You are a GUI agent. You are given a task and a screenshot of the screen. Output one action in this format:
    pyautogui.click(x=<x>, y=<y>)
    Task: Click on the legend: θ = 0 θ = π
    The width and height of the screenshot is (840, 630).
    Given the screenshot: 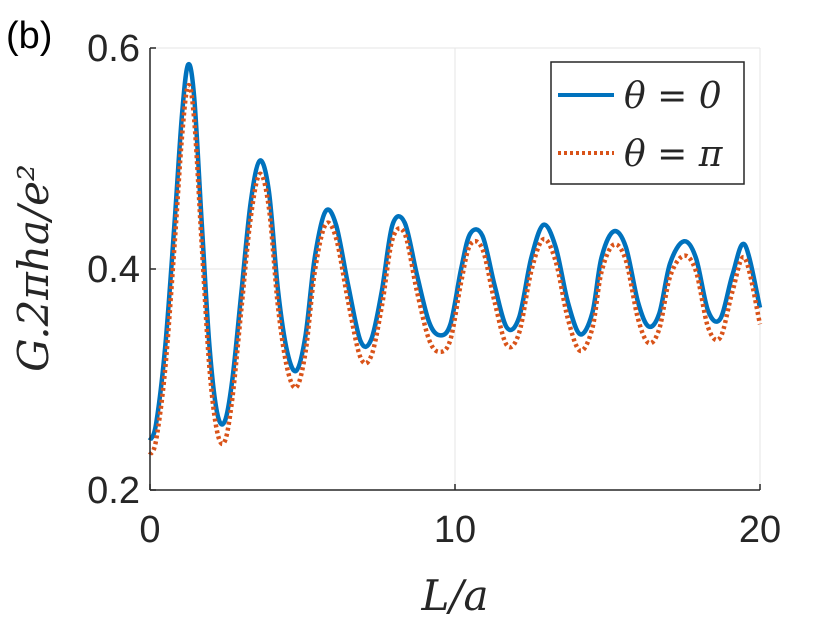 What is the action you would take?
    pyautogui.click(x=647, y=123)
    